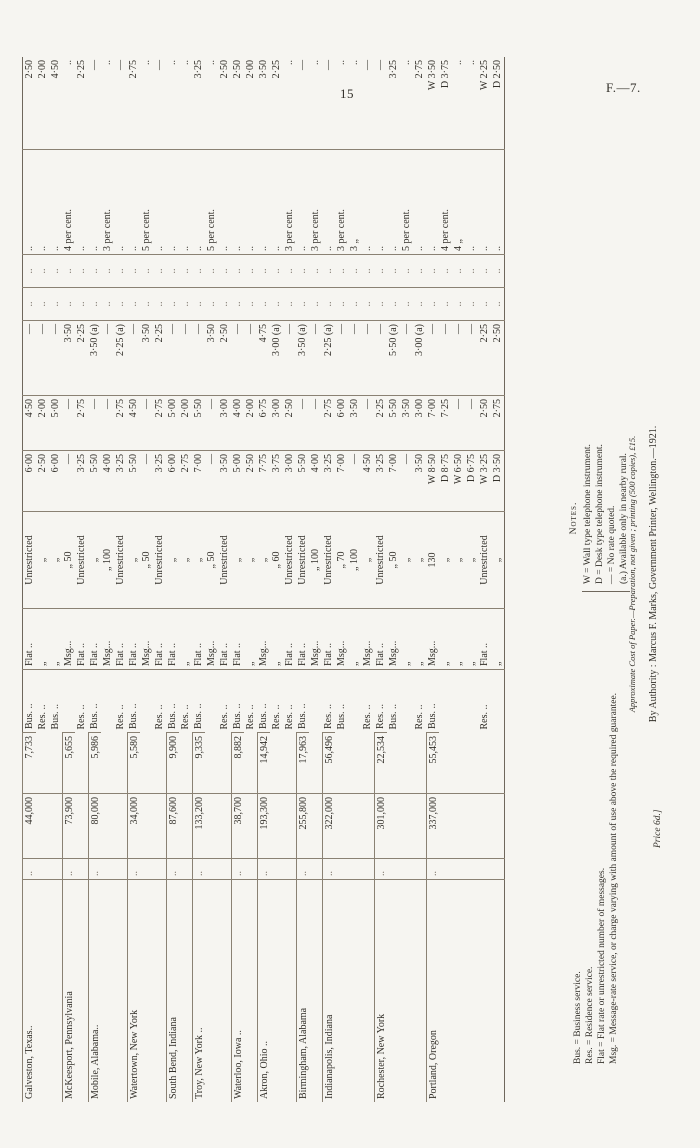 Image resolution: width=700 pixels, height=1148 pixels. What do you see at coordinates (263, 423) in the screenshot?
I see `cell-rate-b: 6·75` at bounding box center [263, 423].